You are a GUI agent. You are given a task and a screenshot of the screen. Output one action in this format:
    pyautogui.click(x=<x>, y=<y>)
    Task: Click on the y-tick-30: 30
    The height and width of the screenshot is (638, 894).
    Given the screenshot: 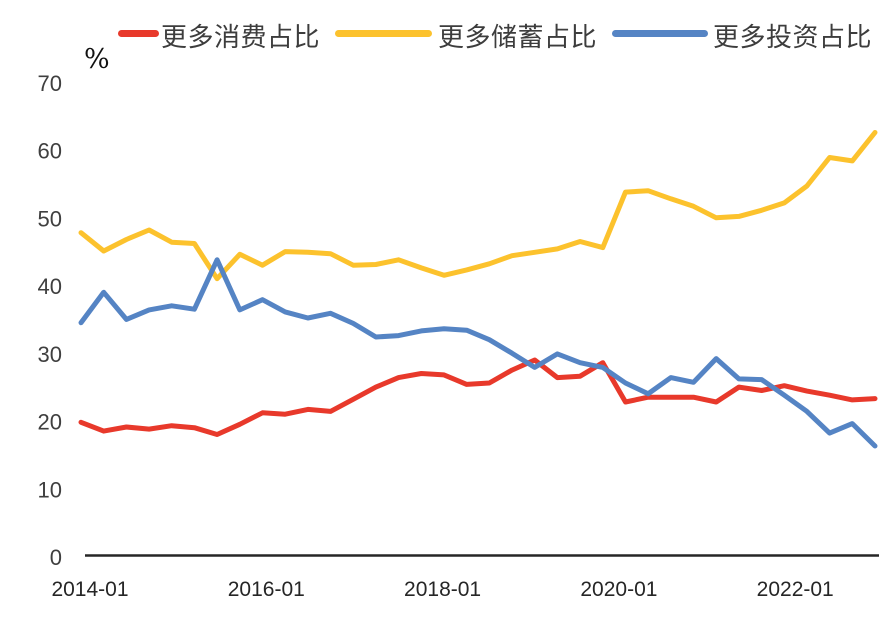 What is the action you would take?
    pyautogui.click(x=50, y=354)
    